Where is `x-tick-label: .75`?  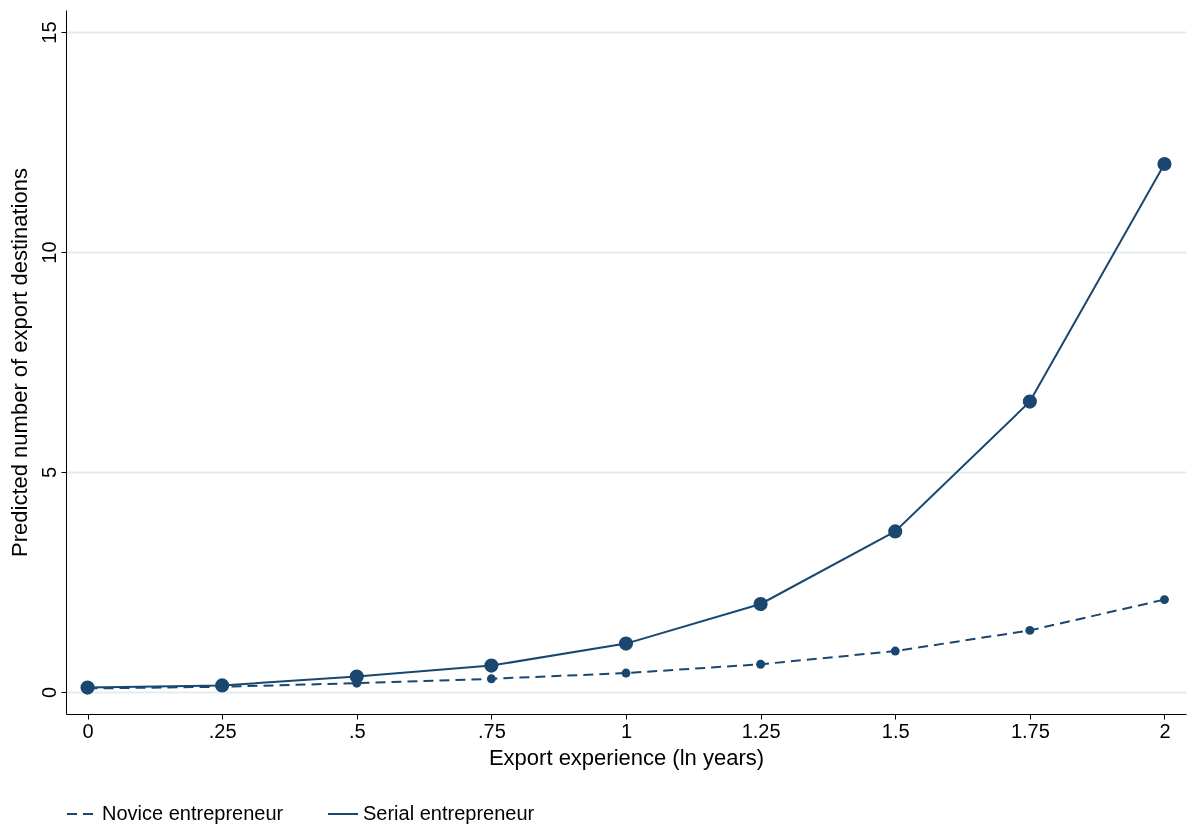 x-tick-label: .75 is located at coordinates (491, 730).